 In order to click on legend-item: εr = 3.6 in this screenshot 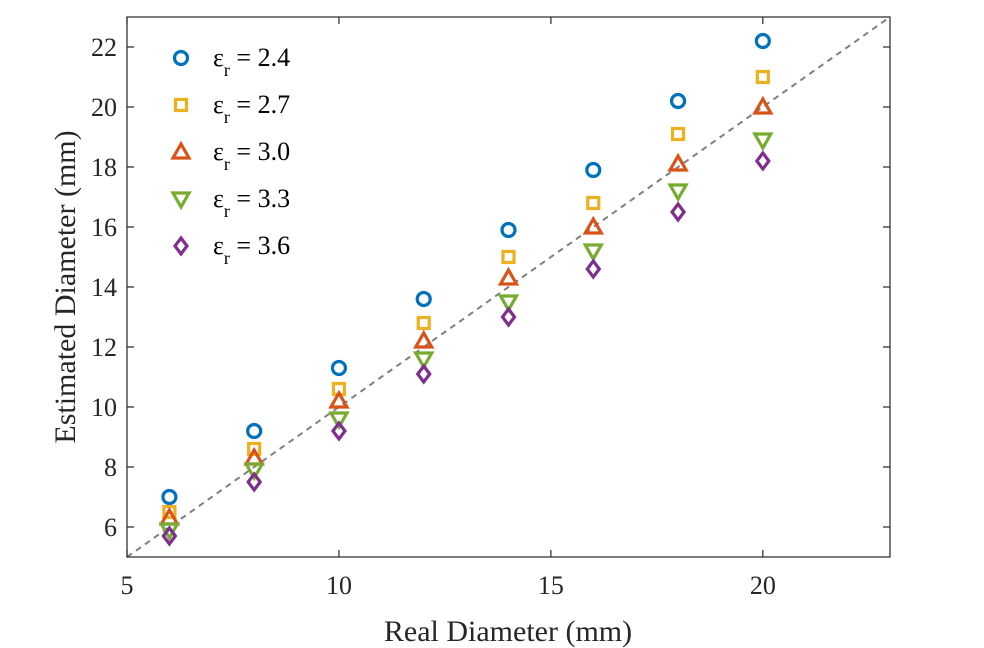, I will do `click(231, 249)`.